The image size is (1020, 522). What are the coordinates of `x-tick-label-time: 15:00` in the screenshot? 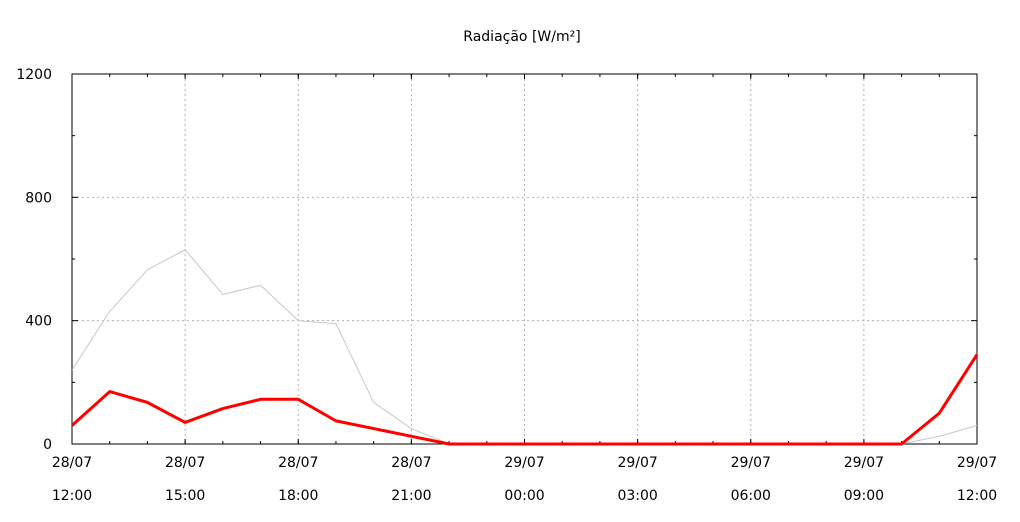 It's located at (185, 496).